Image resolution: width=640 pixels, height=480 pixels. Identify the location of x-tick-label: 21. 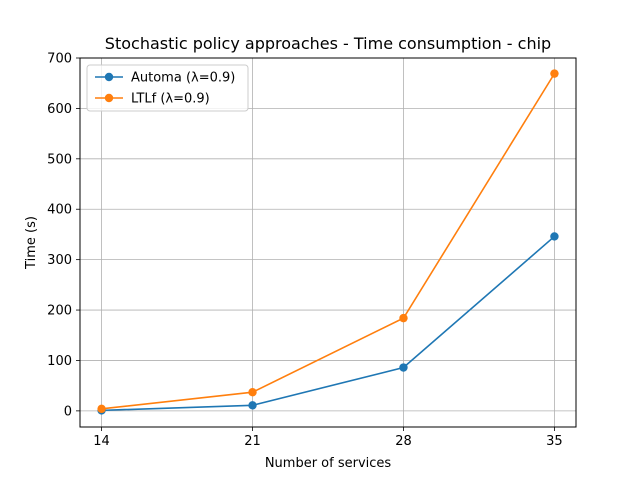
(252, 441).